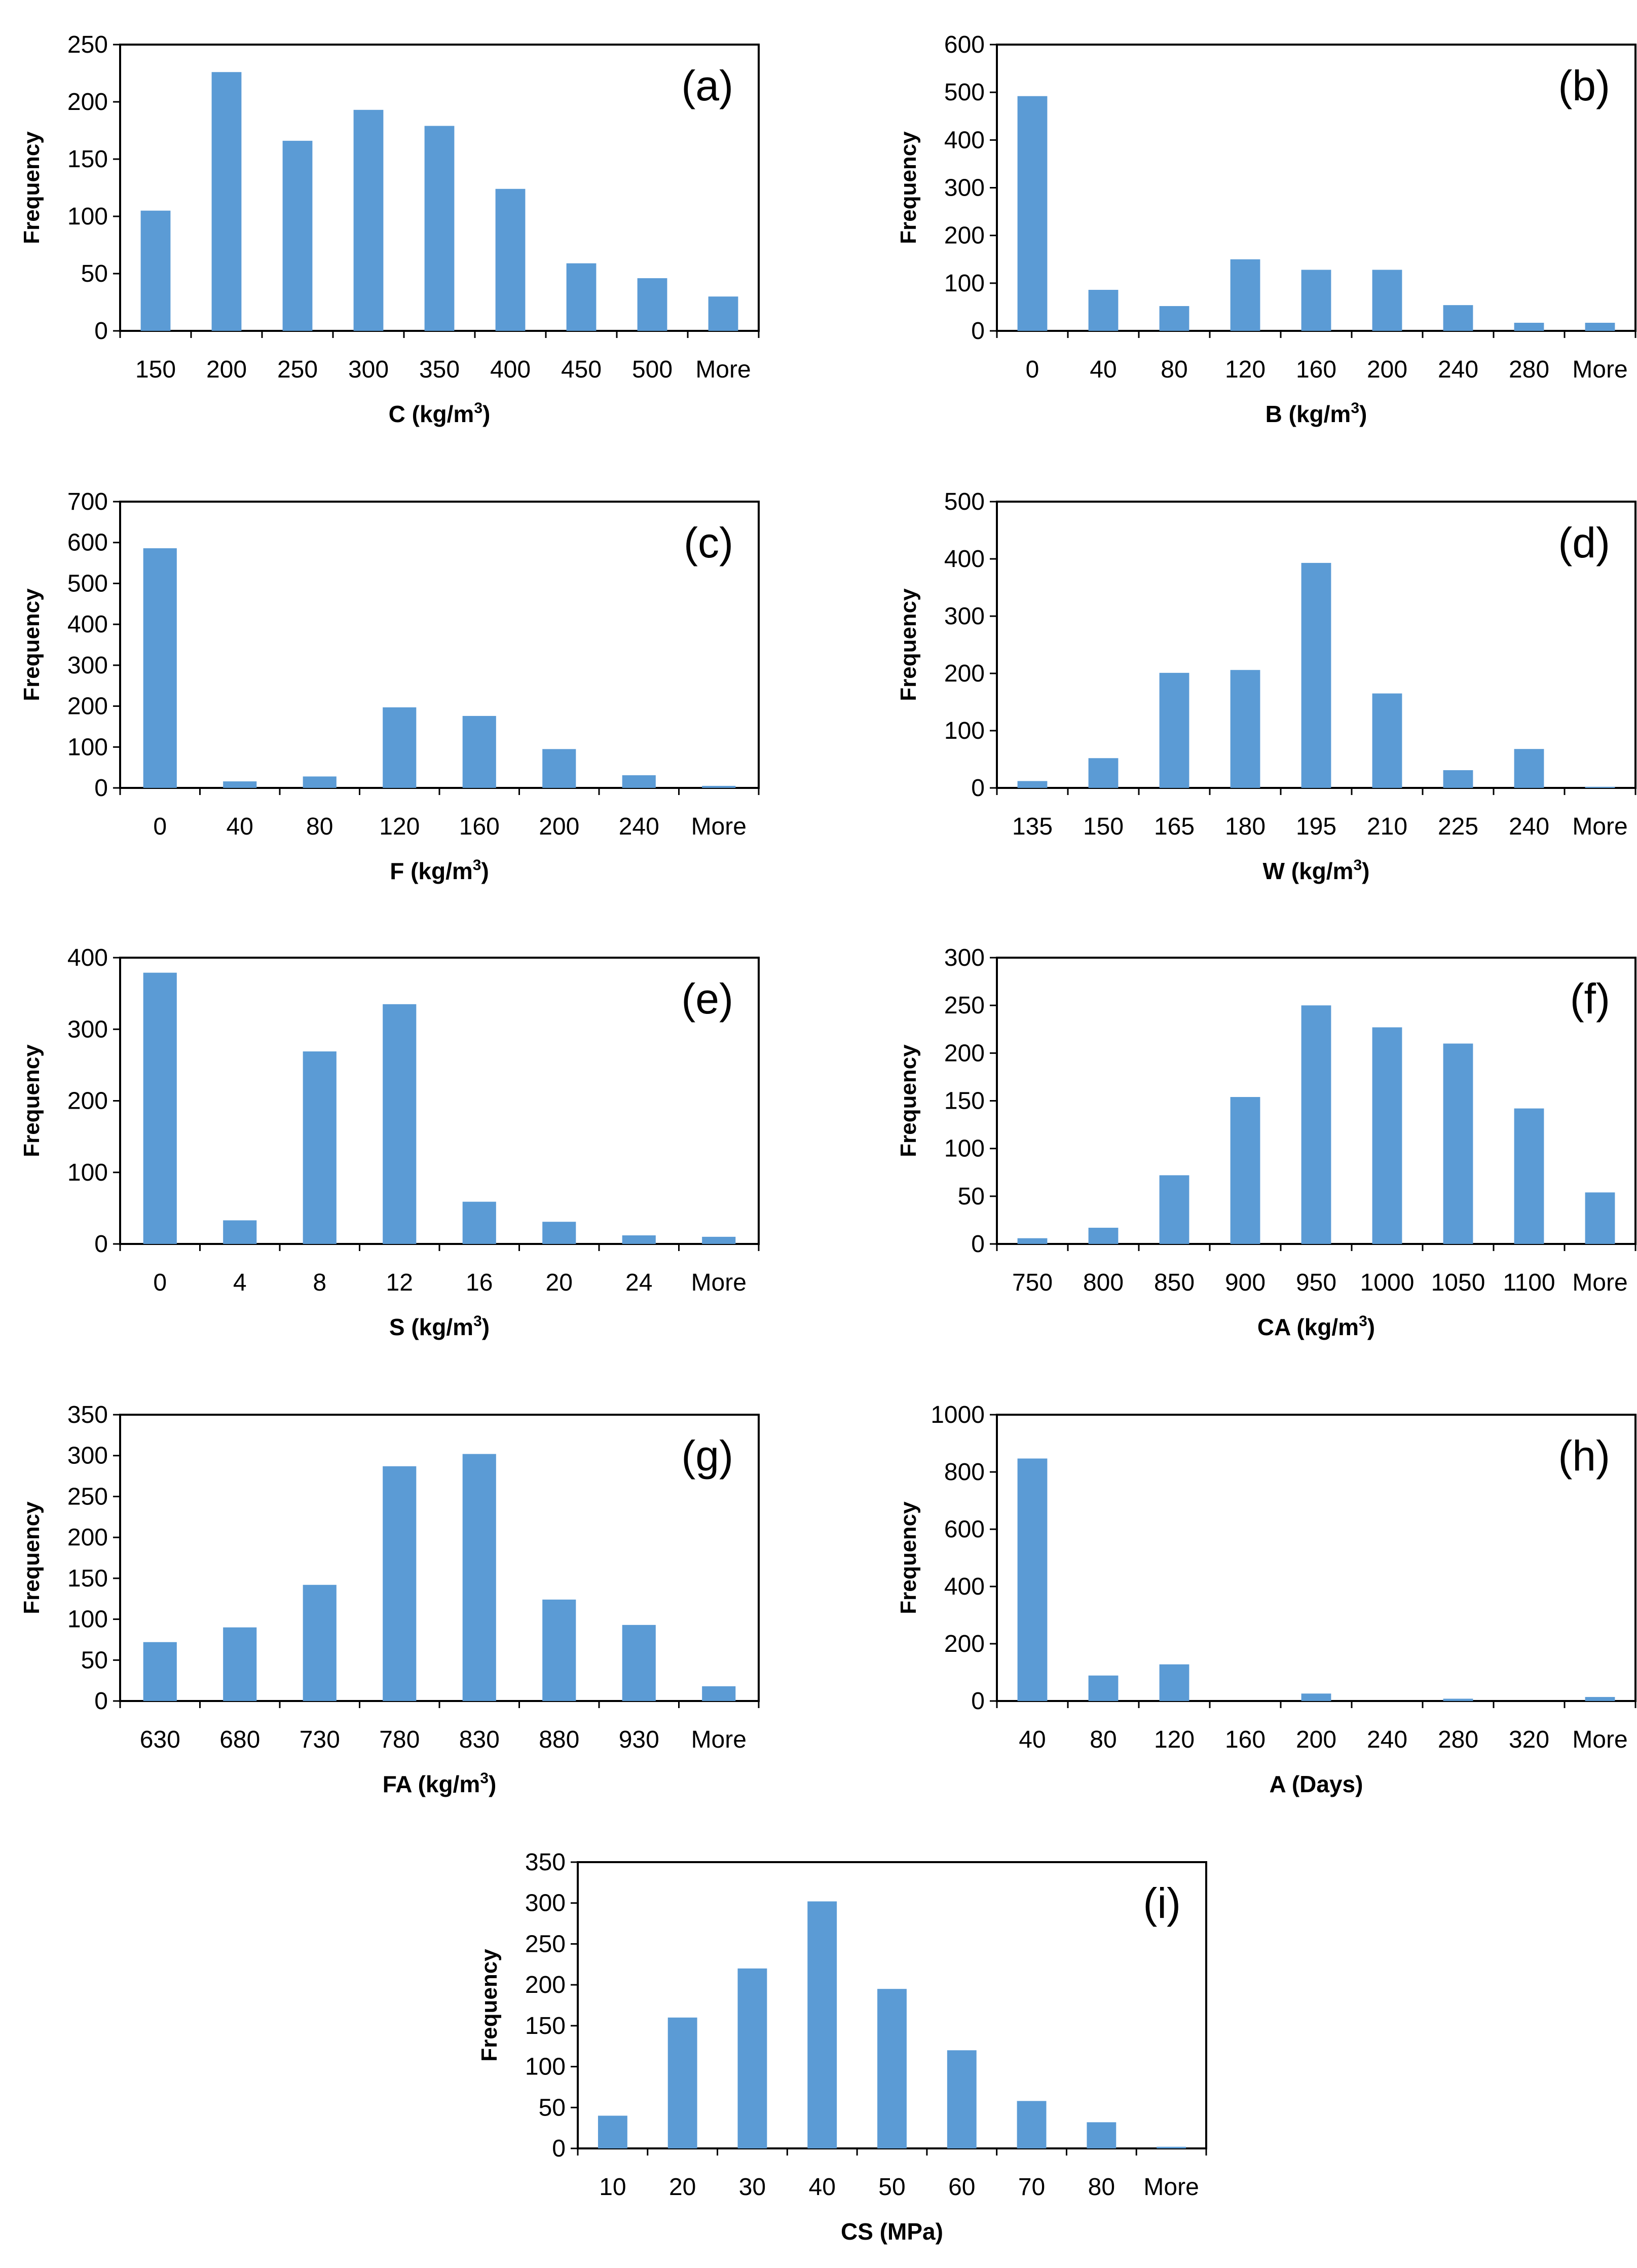 The image size is (1637, 2268). Describe the element at coordinates (1316, 1784) in the screenshot. I see `x-axis-title: A (Days)` at that location.